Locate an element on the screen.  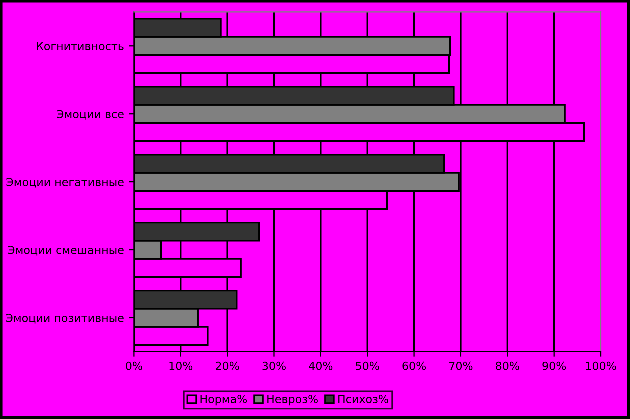
x-tick-label: 70% is located at coordinates (461, 366).